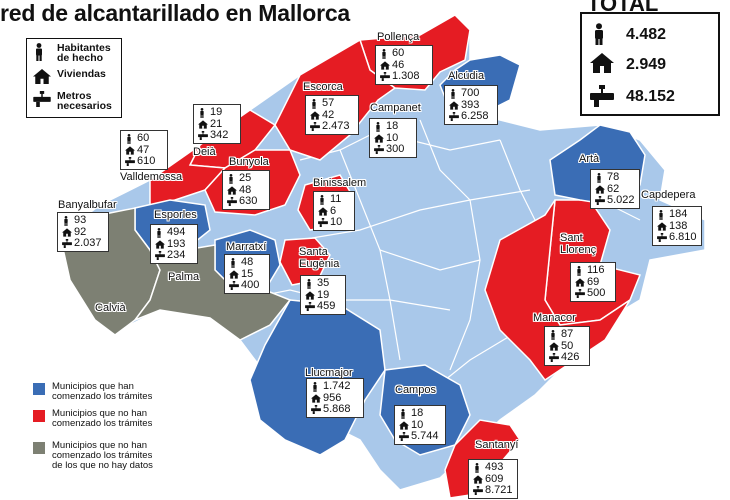  I want to click on stat-habitantes-value: 184, so click(678, 214).